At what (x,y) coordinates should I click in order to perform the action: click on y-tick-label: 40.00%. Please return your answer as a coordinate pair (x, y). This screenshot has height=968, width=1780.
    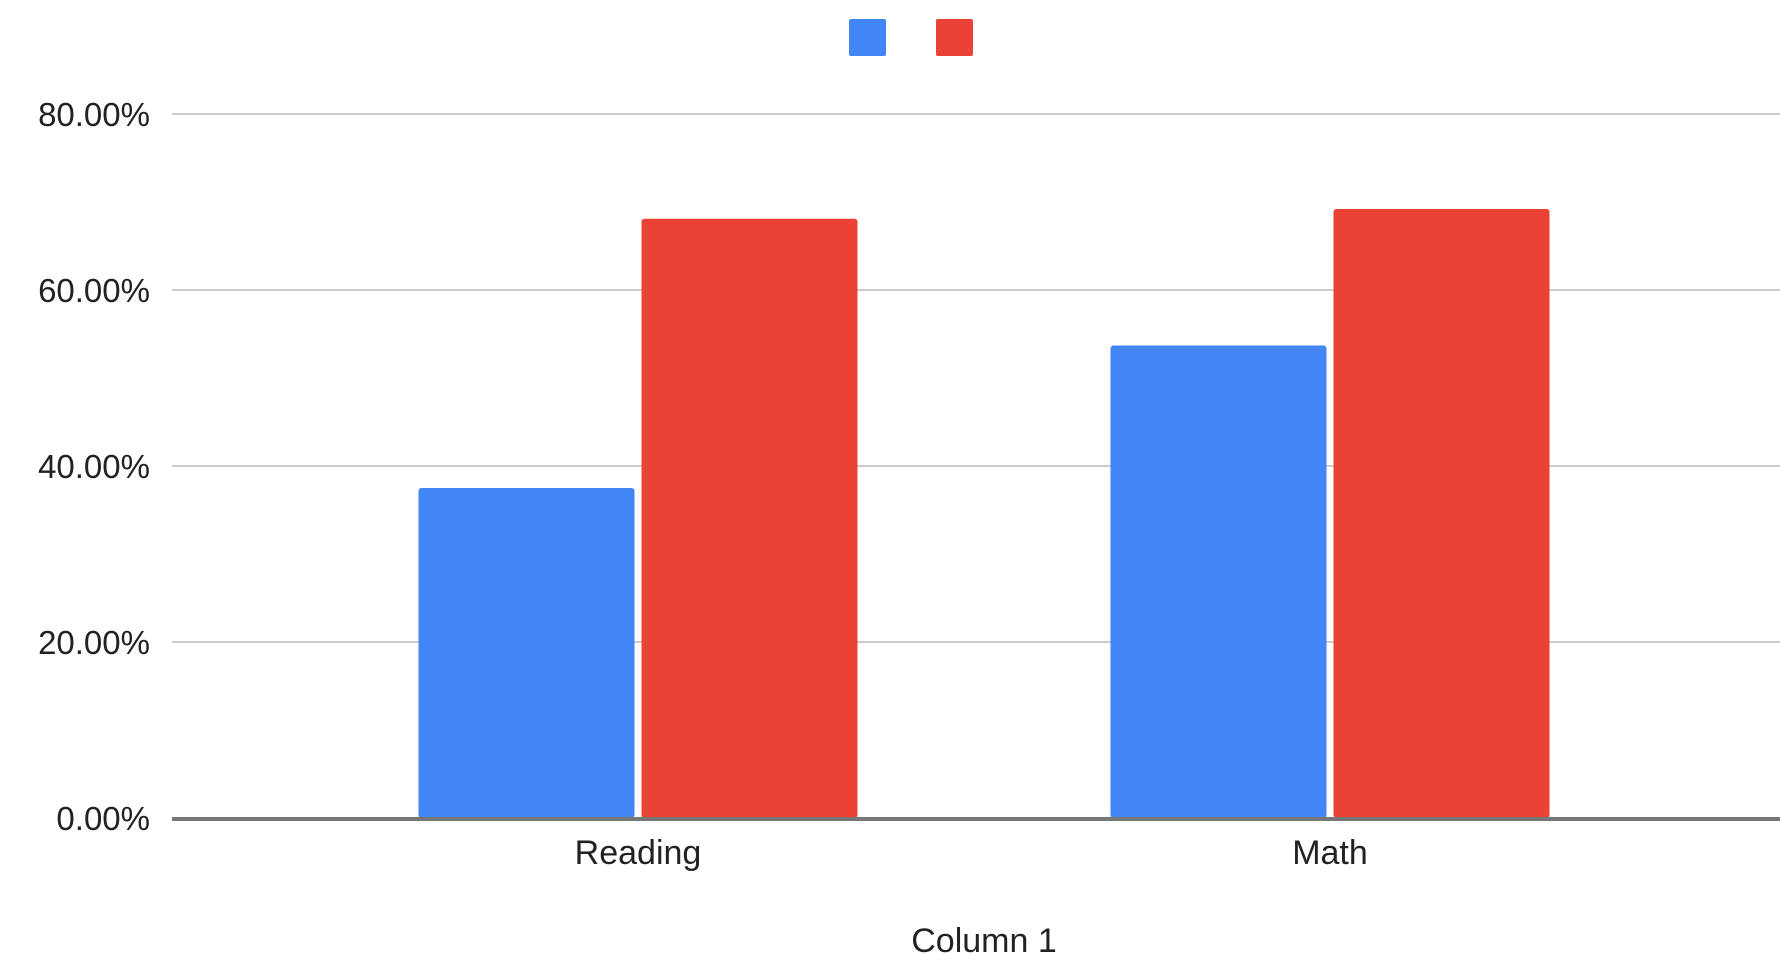
    Looking at the image, I should click on (94, 466).